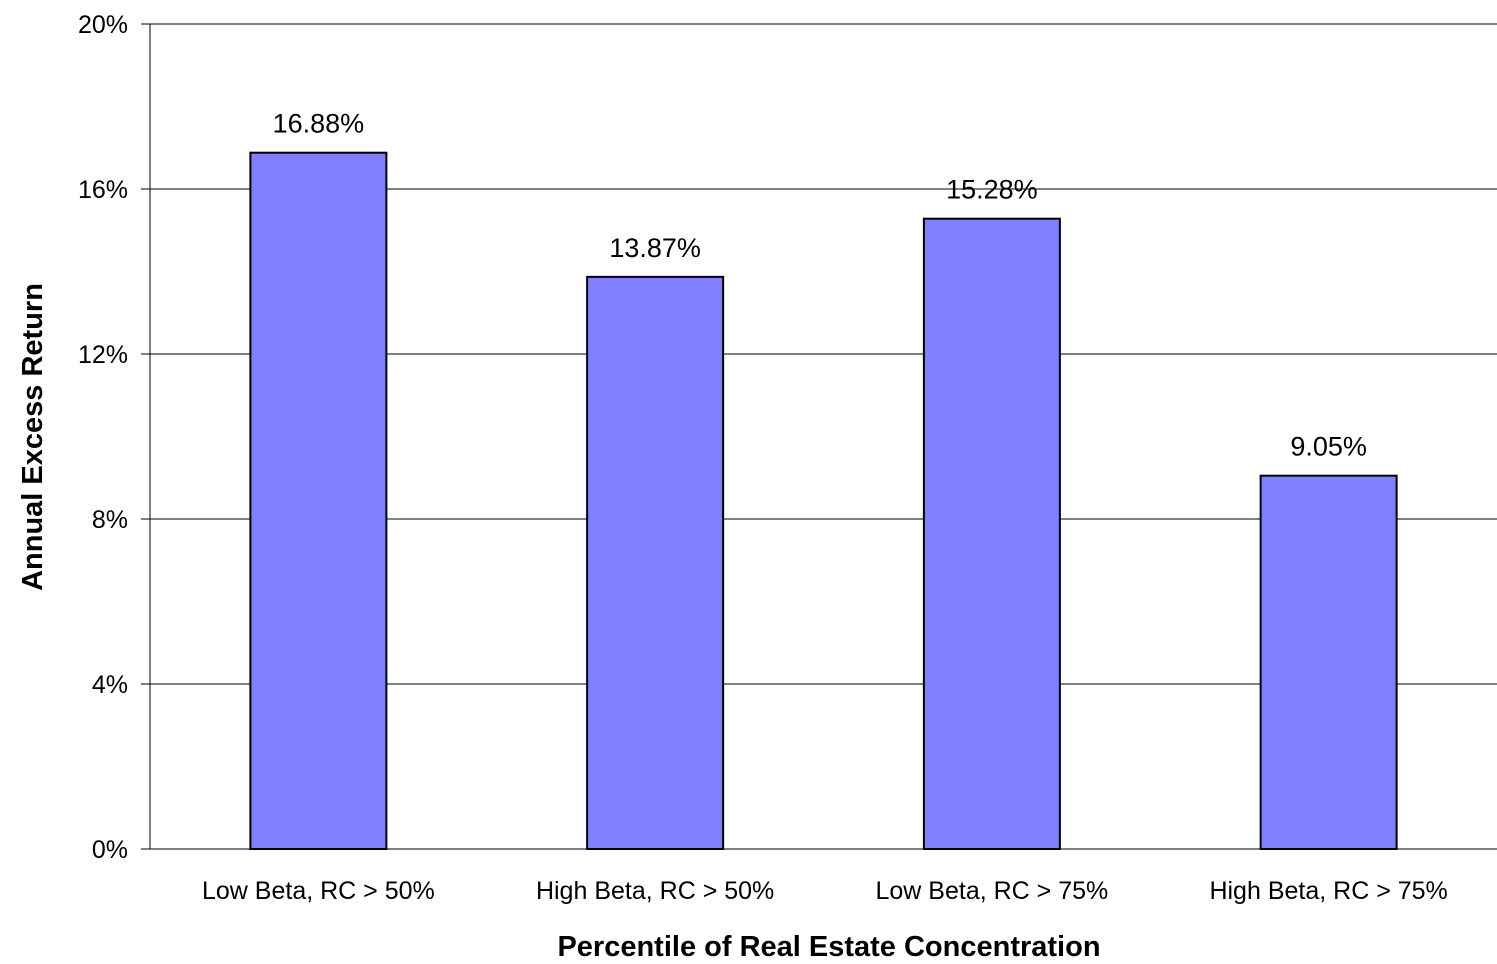  What do you see at coordinates (110, 520) in the screenshot?
I see `y-tick-label: 8%` at bounding box center [110, 520].